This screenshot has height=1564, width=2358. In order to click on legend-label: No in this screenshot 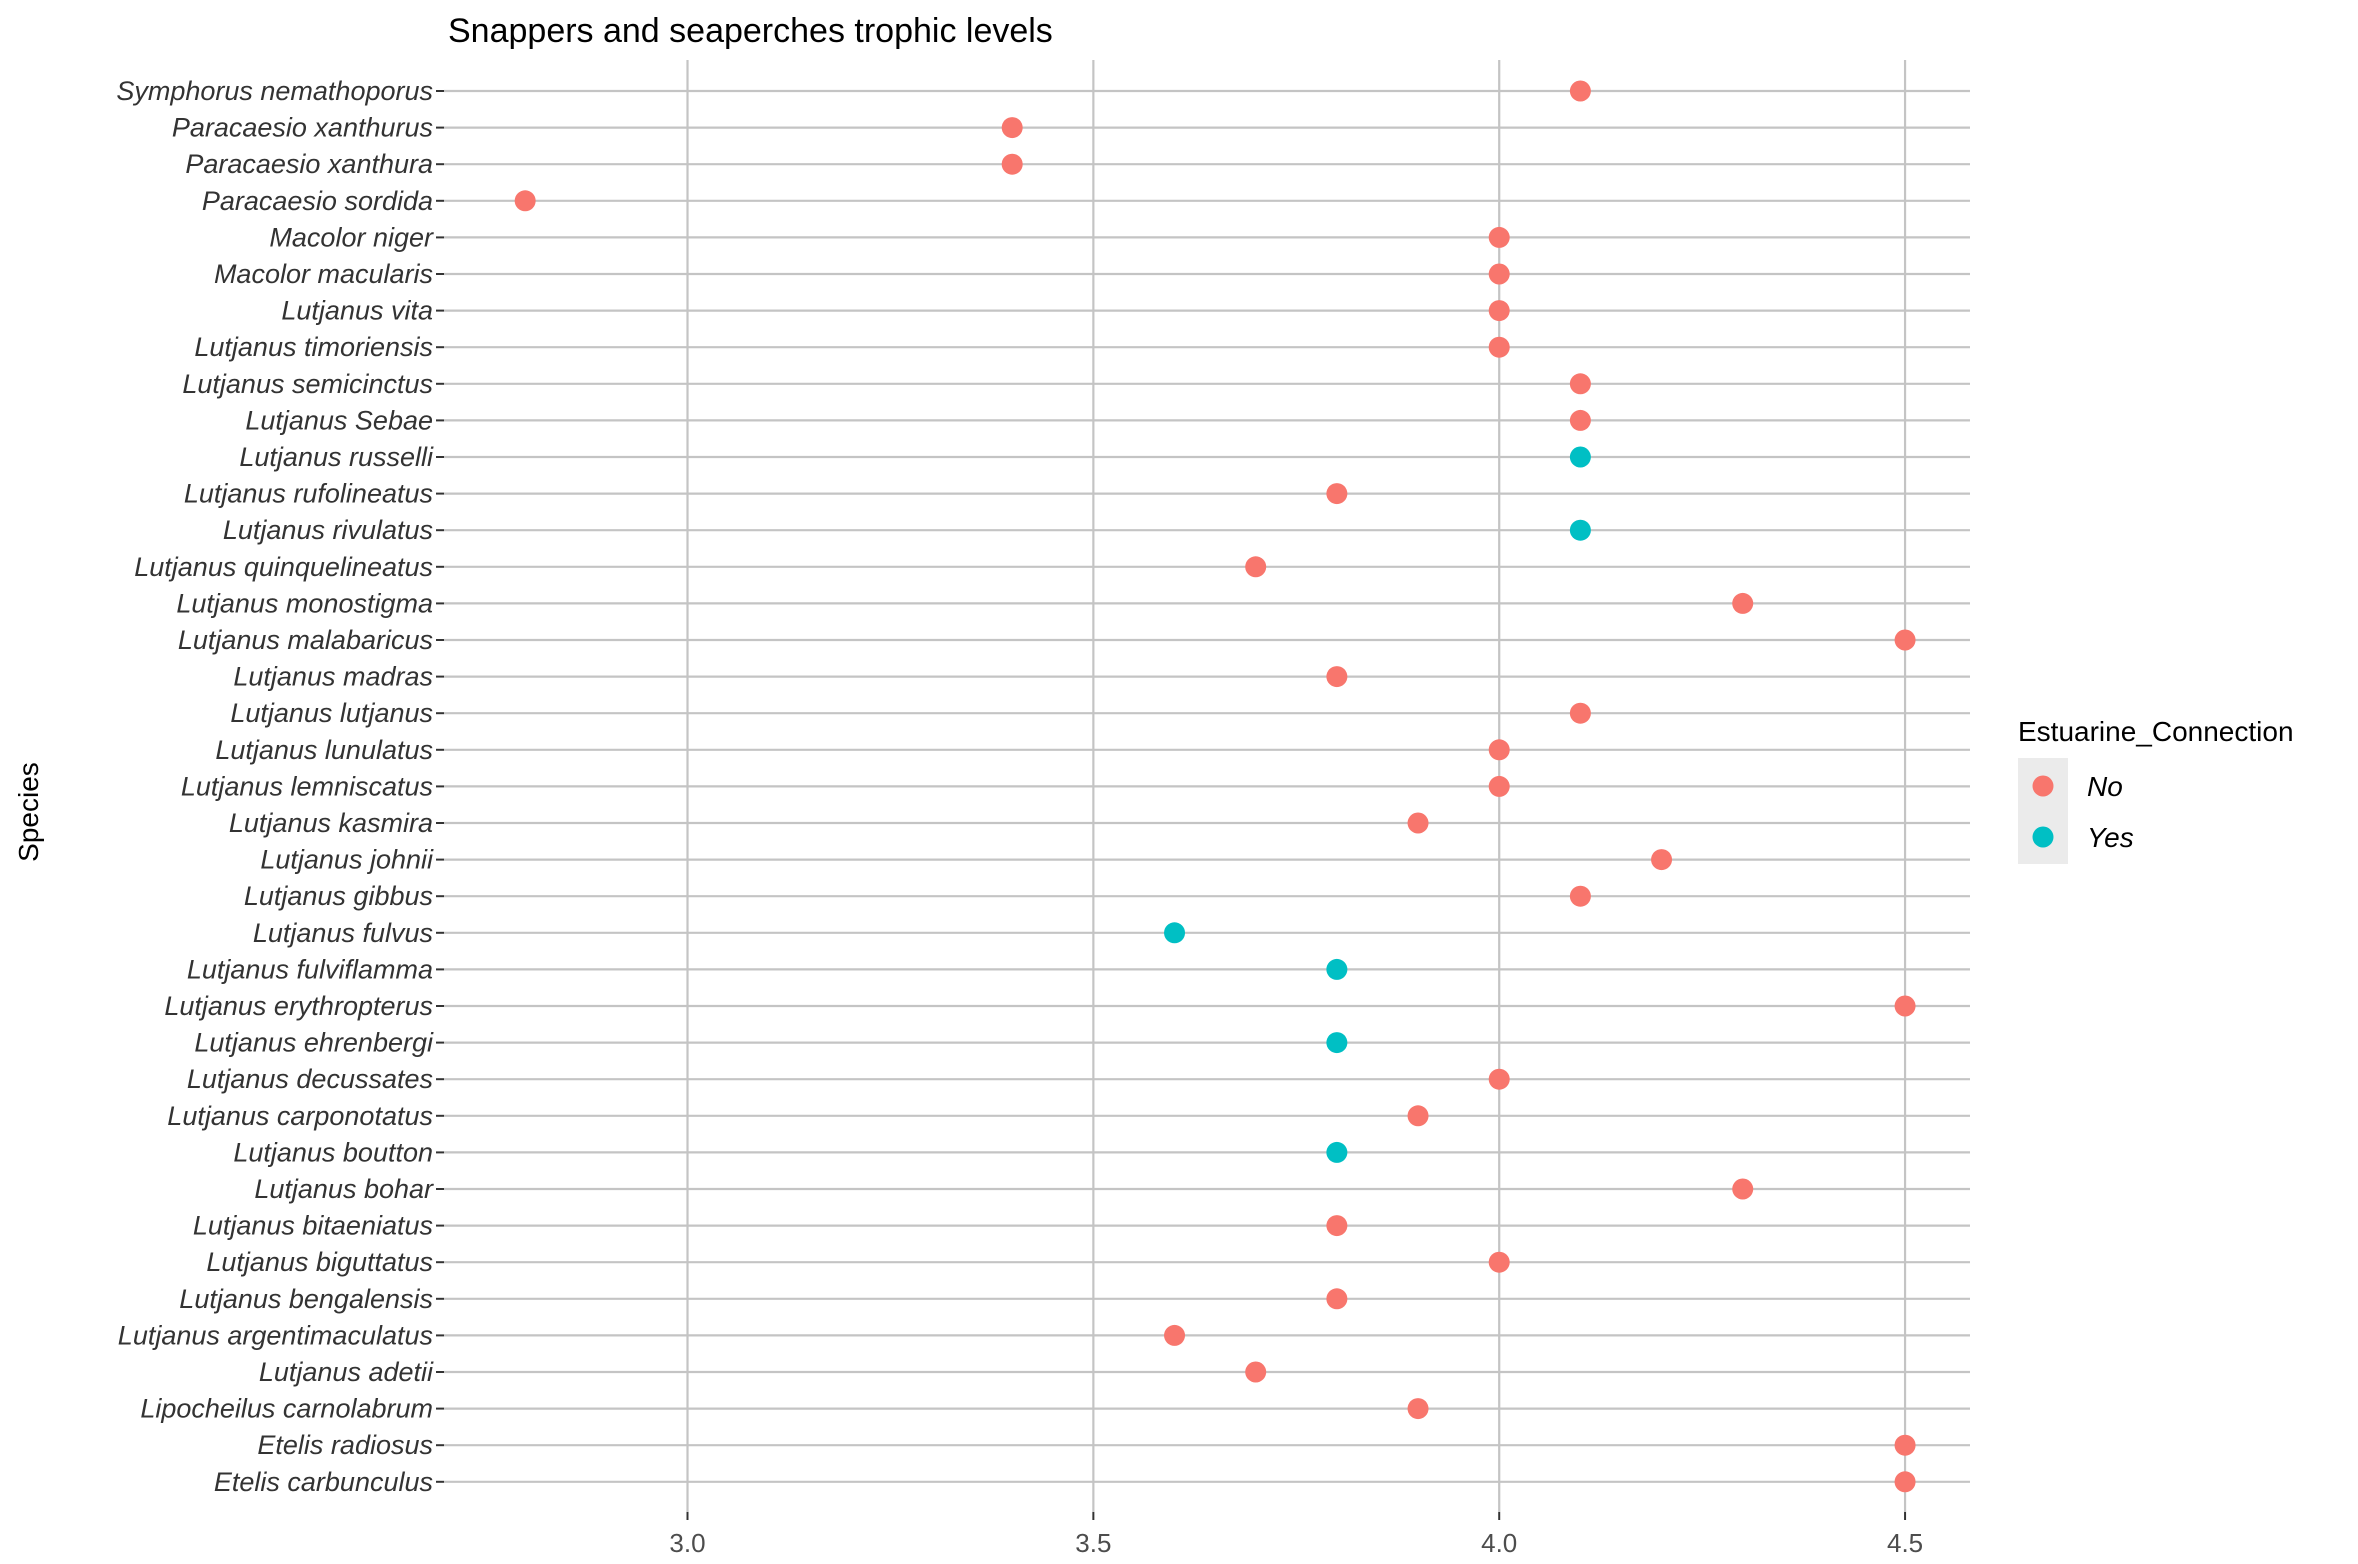, I will do `click(2105, 786)`.